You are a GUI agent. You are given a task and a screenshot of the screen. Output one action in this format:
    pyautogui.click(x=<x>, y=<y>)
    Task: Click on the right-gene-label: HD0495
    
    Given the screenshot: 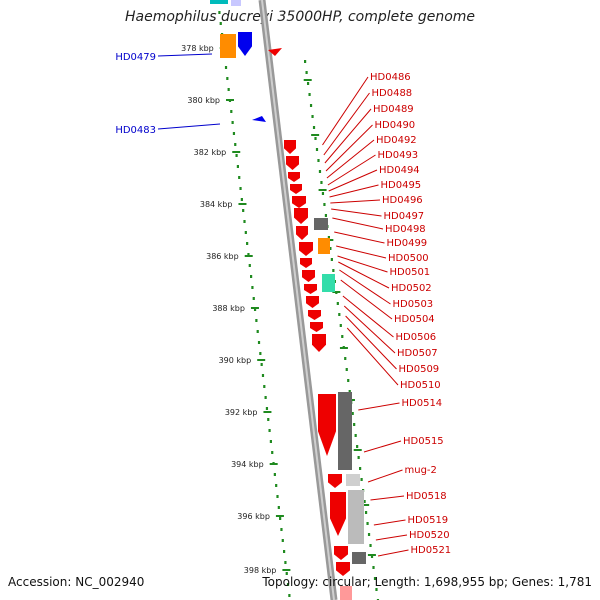 What is the action you would take?
    pyautogui.click(x=401, y=185)
    